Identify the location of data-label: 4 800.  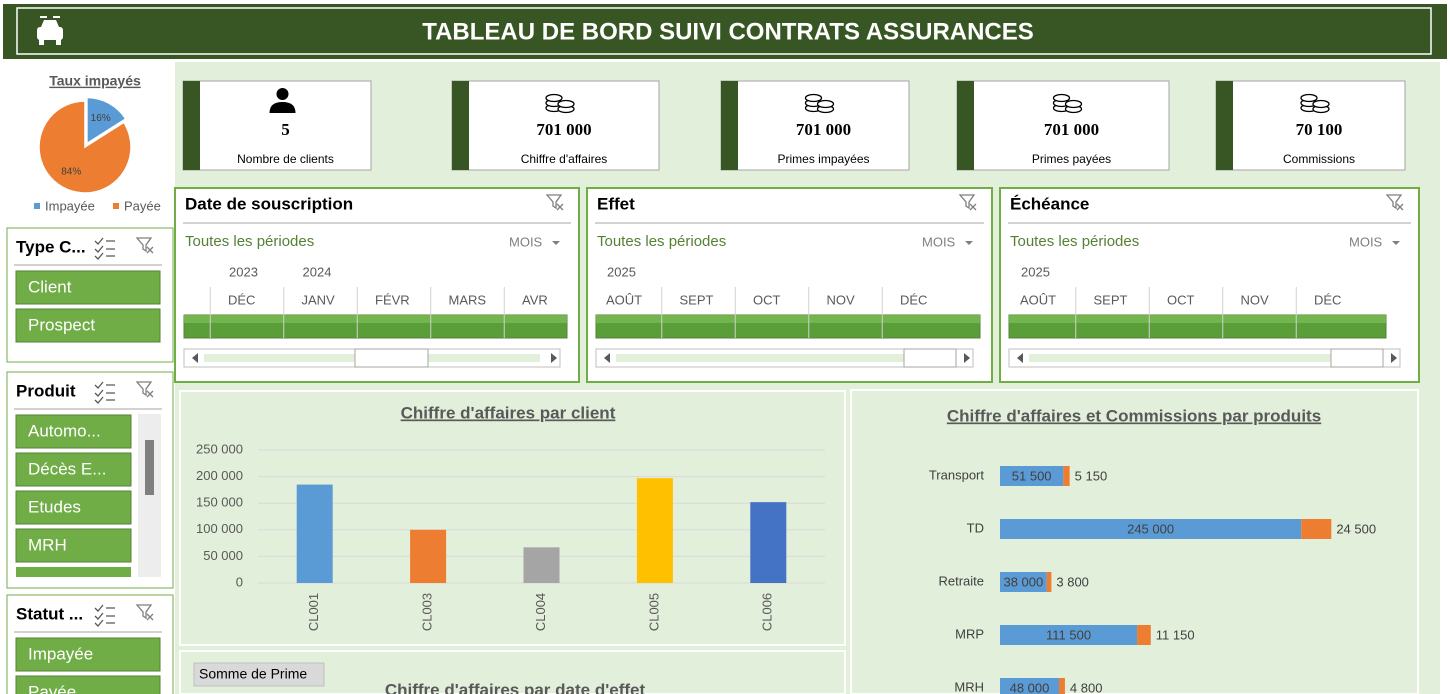
(1086, 687).